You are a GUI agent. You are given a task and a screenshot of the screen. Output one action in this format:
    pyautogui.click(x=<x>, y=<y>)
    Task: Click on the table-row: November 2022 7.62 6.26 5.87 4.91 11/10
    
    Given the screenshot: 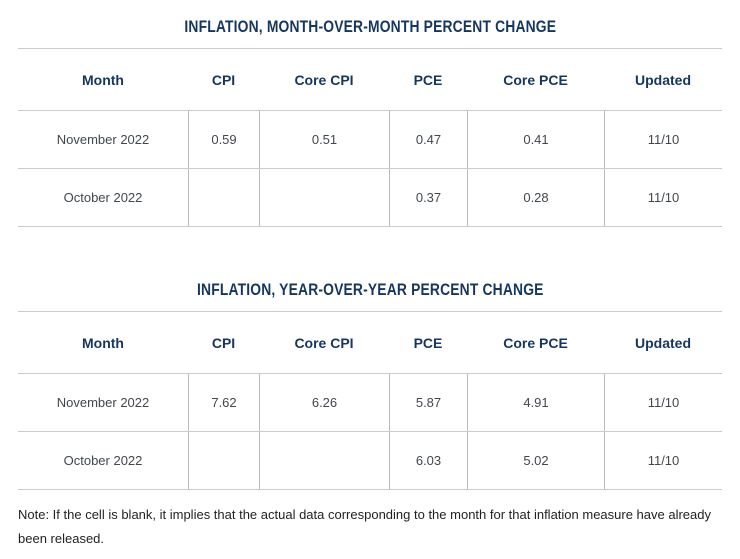 What is the action you would take?
    pyautogui.click(x=370, y=402)
    